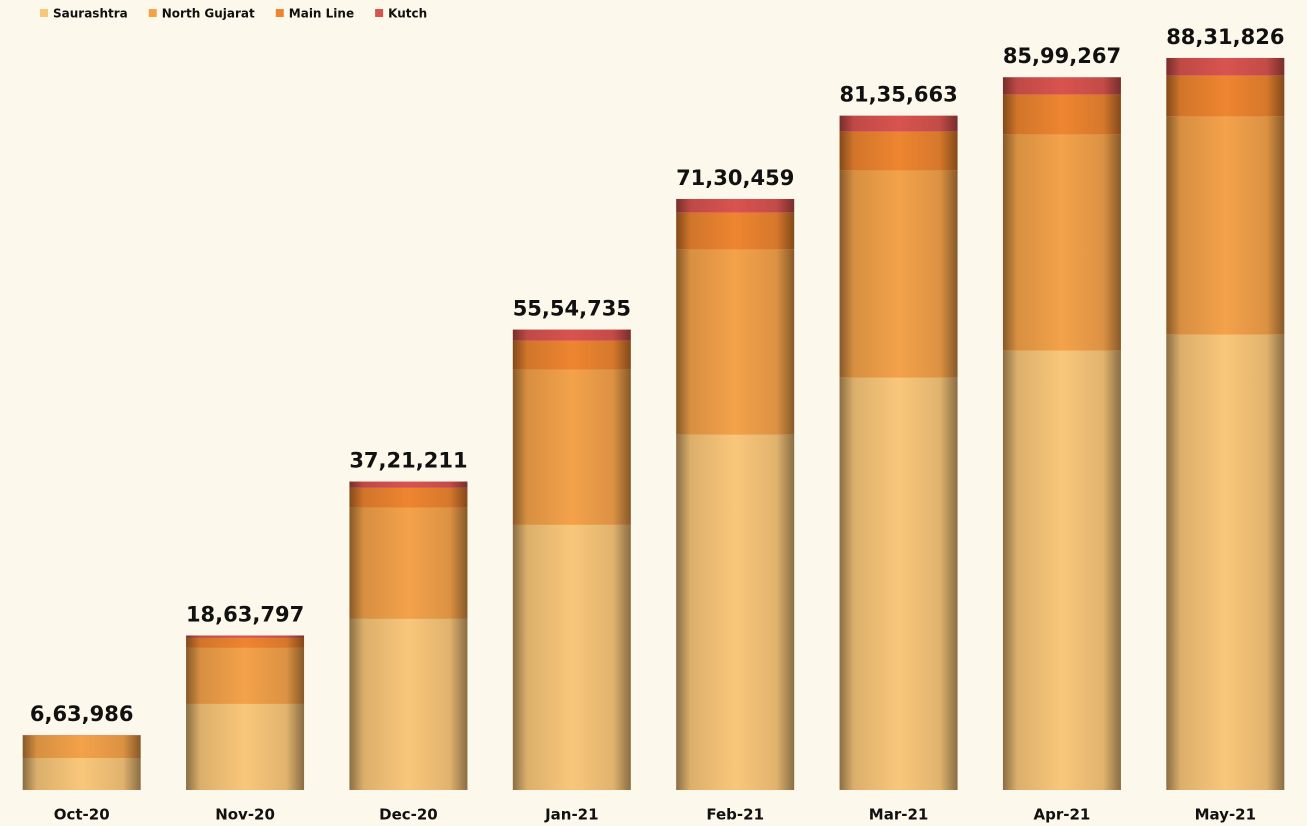  Describe the element at coordinates (1225, 37) in the screenshot. I see `total-label: 88,31,826` at that location.